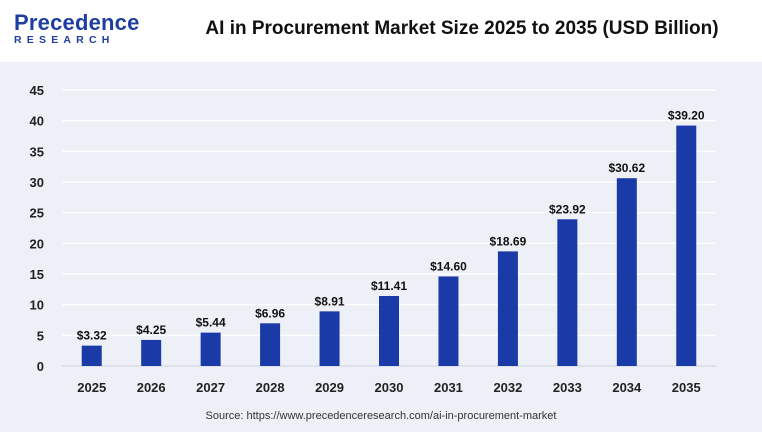  What do you see at coordinates (40, 335) in the screenshot?
I see `y-tick-label: 5` at bounding box center [40, 335].